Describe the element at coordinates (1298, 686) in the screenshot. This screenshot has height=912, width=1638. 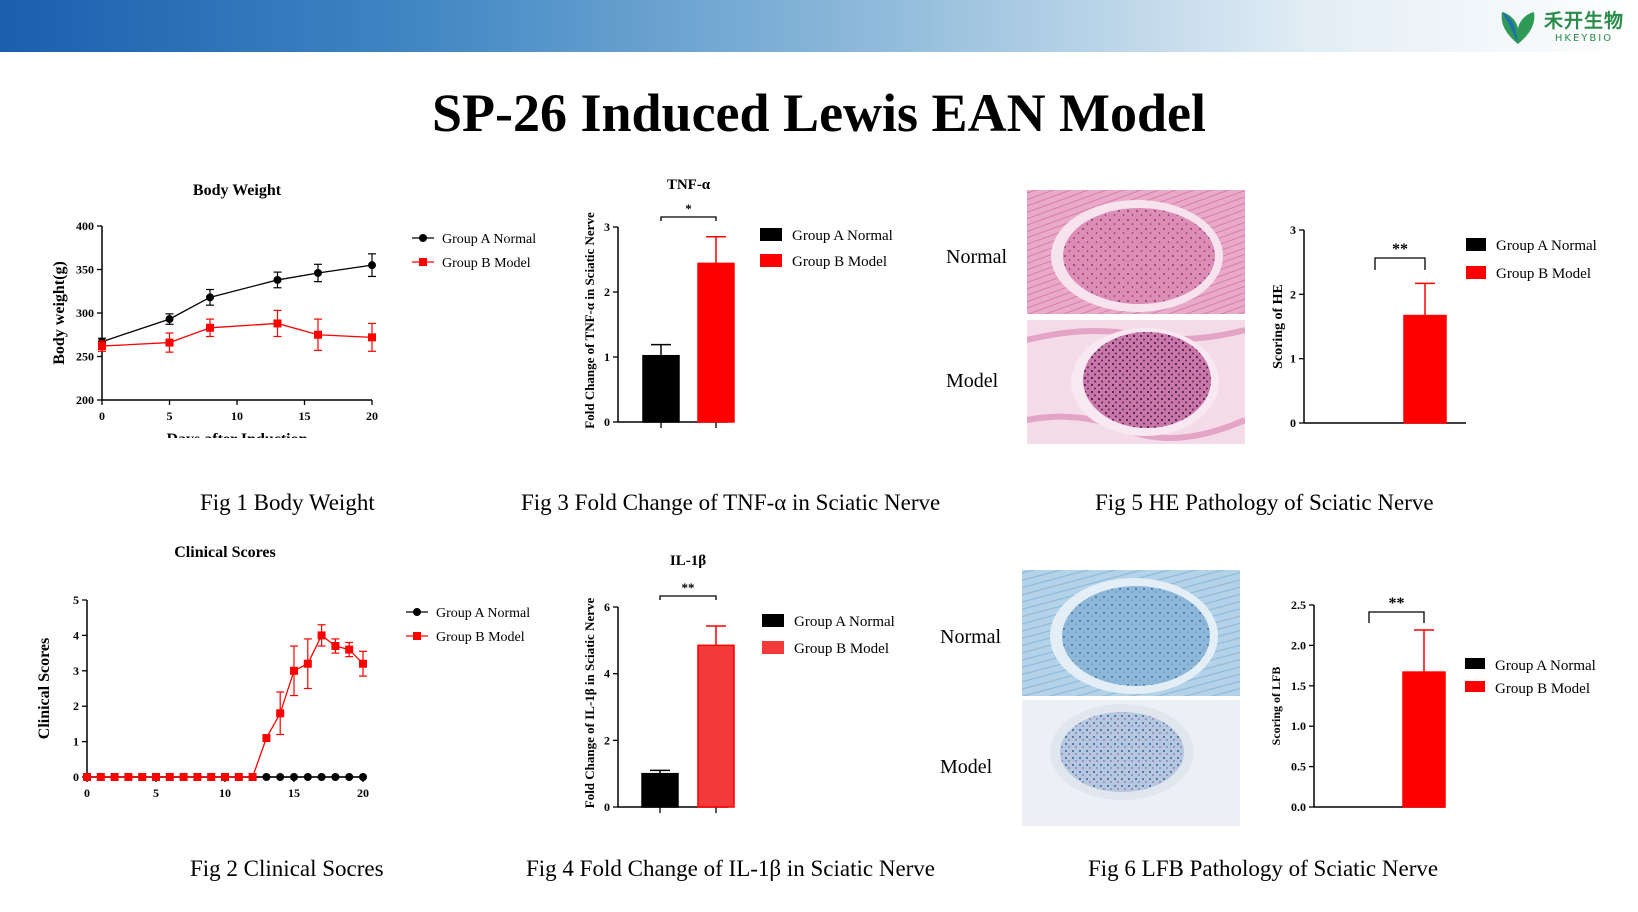
I see `y-tick-label: 1.5` at that location.